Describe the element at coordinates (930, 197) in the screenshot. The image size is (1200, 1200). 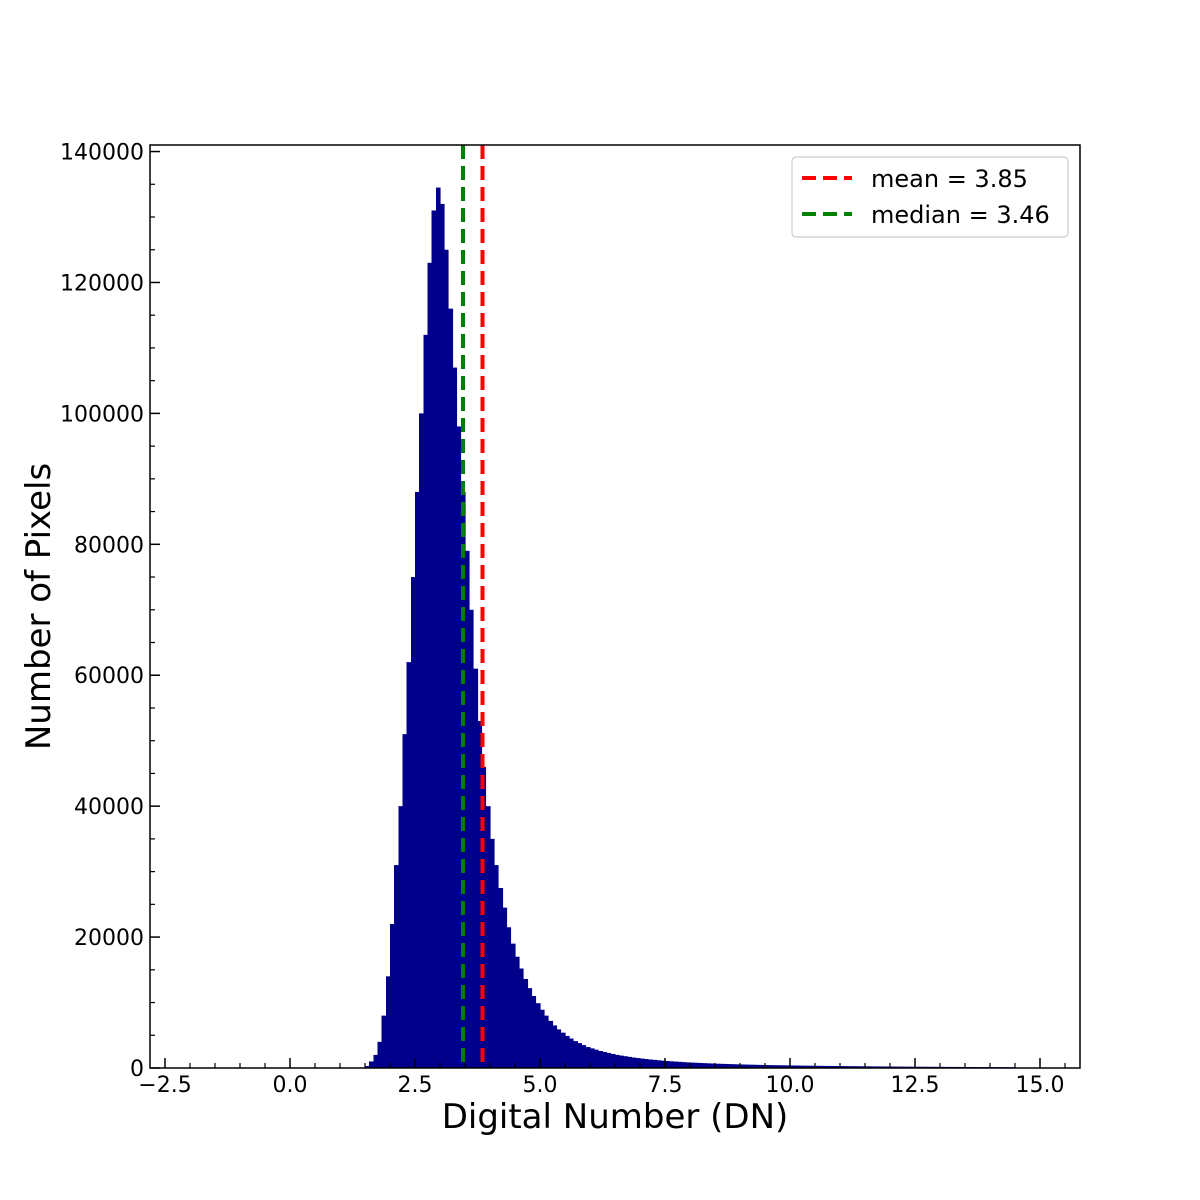
I see `legend: mean = 3.85 median = 3.46` at that location.